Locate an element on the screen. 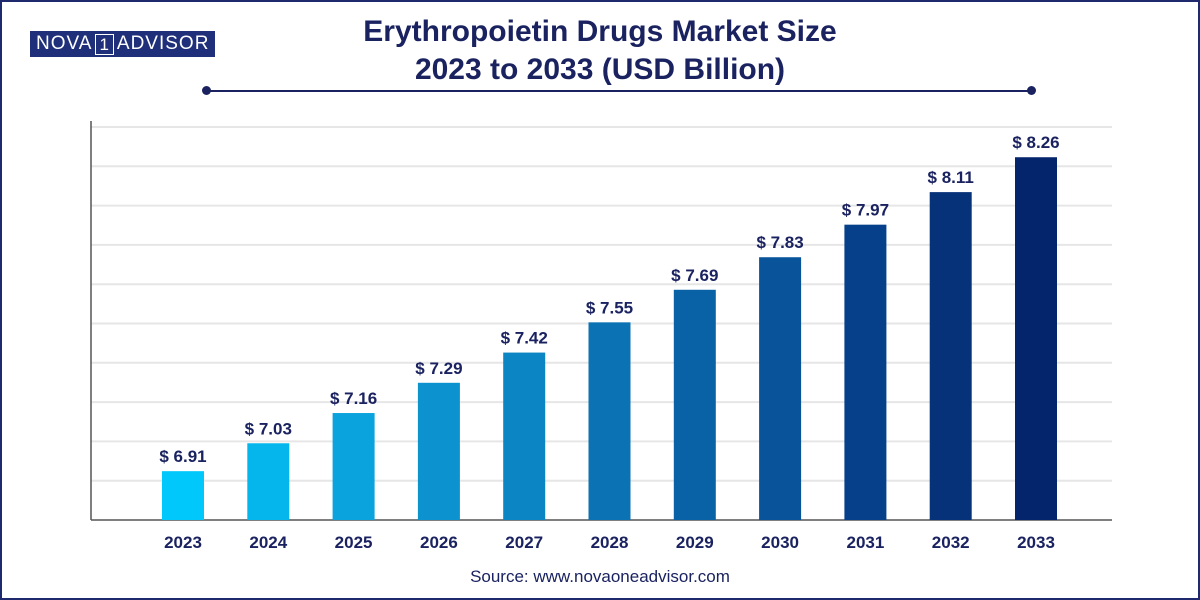 The image size is (1200, 600). x-tick-label-2028: 2028 is located at coordinates (610, 542).